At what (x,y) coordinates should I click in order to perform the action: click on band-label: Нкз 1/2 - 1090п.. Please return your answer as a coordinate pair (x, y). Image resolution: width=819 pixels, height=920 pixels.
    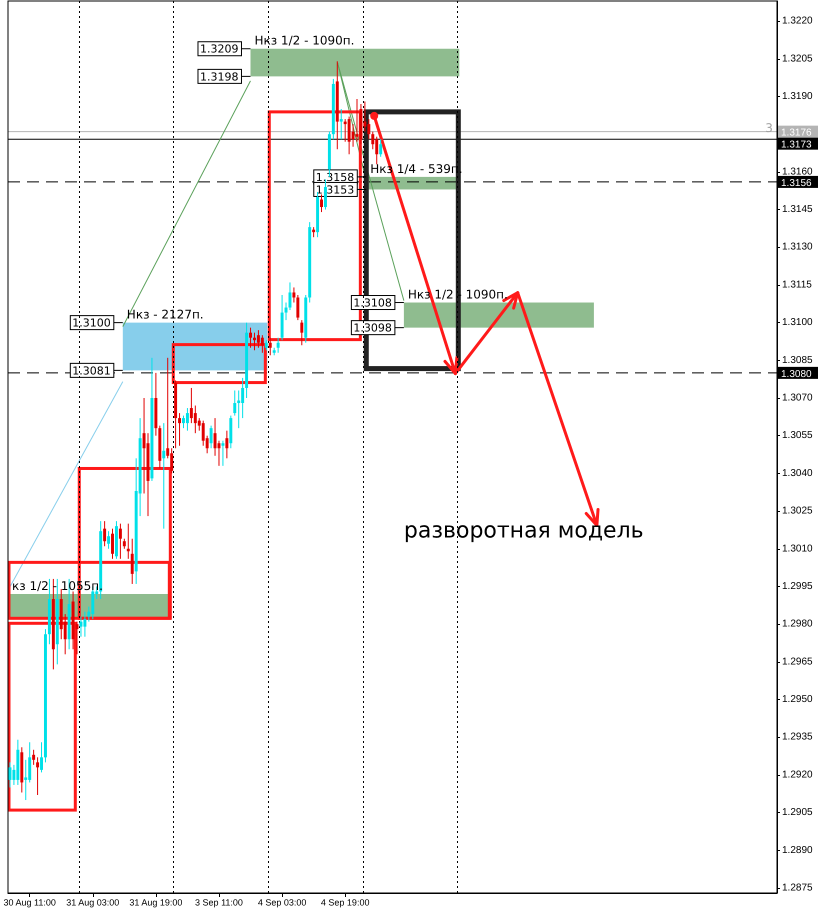
    Looking at the image, I should click on (304, 41).